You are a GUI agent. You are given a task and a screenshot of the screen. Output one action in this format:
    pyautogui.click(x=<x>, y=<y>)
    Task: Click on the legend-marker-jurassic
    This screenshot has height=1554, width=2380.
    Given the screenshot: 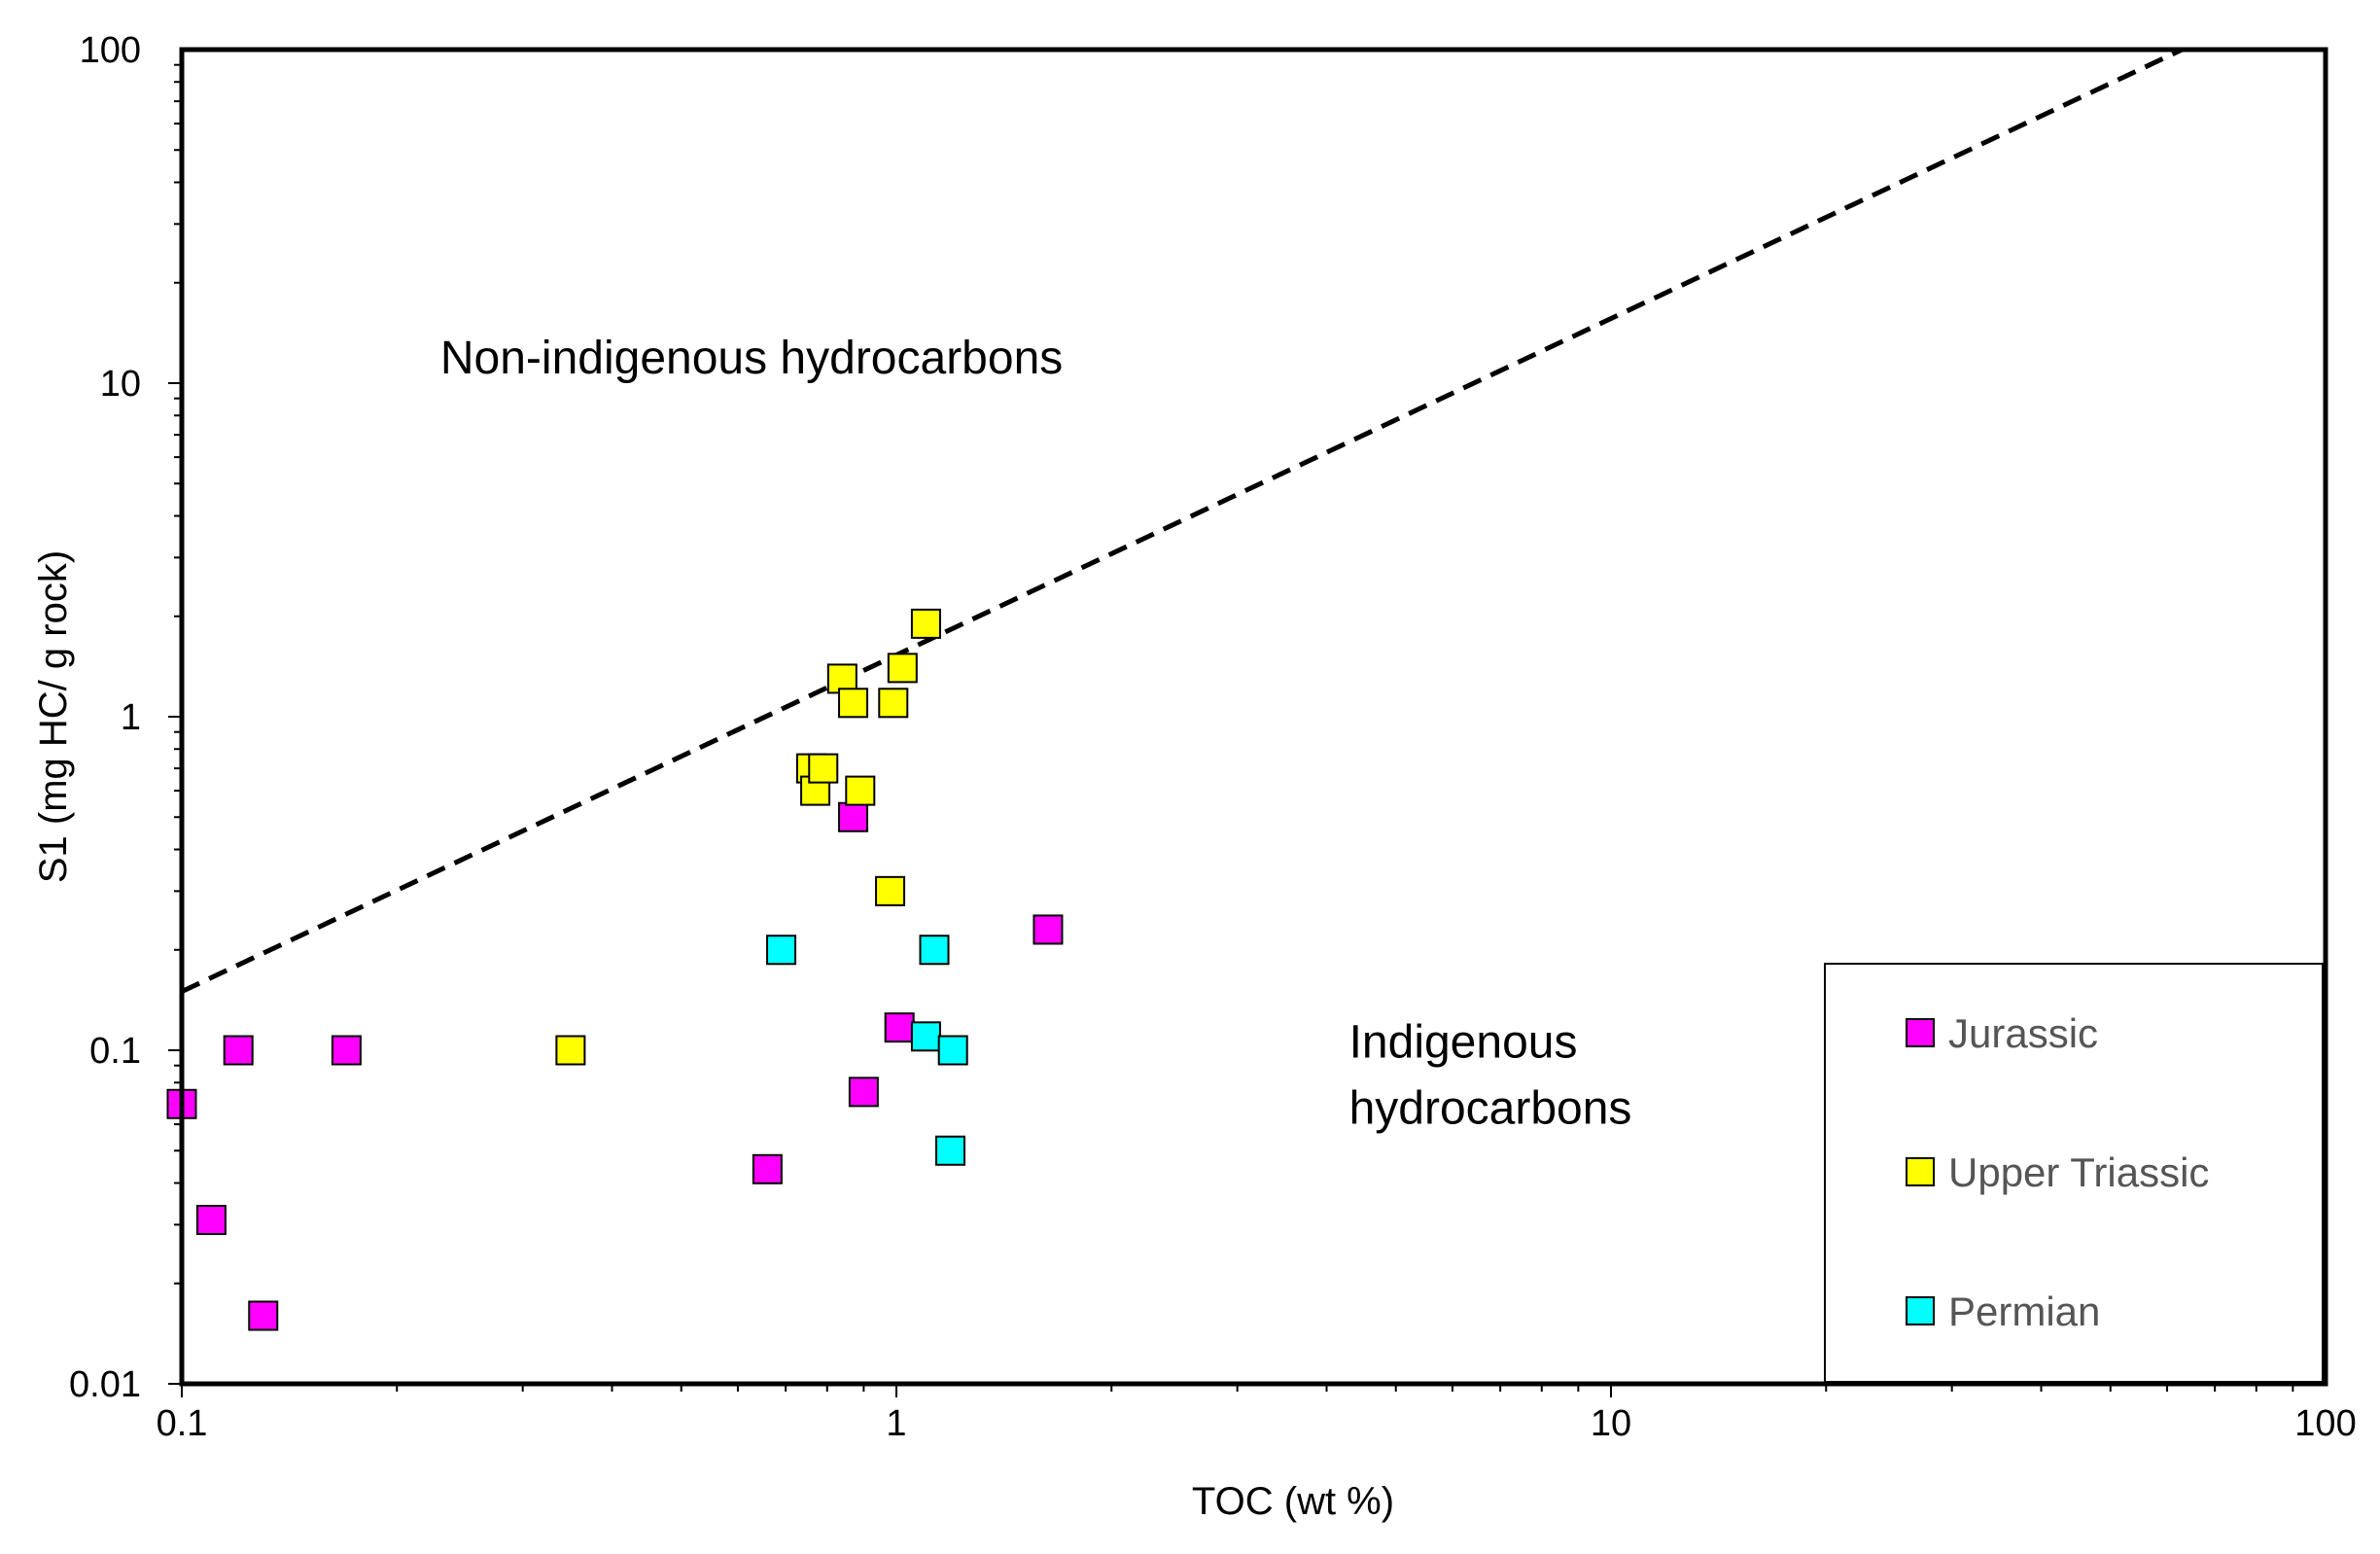 What is the action you would take?
    pyautogui.click(x=1920, y=1032)
    